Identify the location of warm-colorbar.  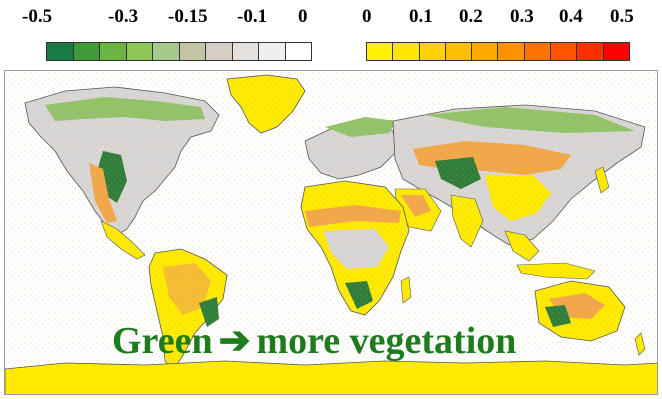
(498, 51).